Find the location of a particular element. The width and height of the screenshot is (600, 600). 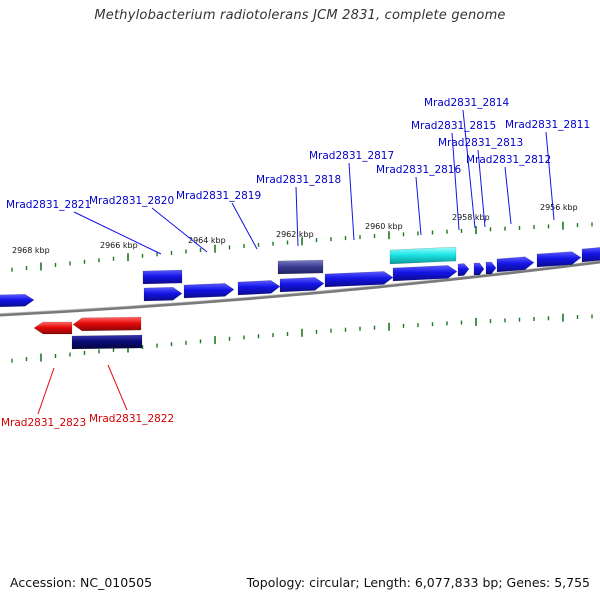

forward-gene-left-edge is located at coordinates (17, 300).